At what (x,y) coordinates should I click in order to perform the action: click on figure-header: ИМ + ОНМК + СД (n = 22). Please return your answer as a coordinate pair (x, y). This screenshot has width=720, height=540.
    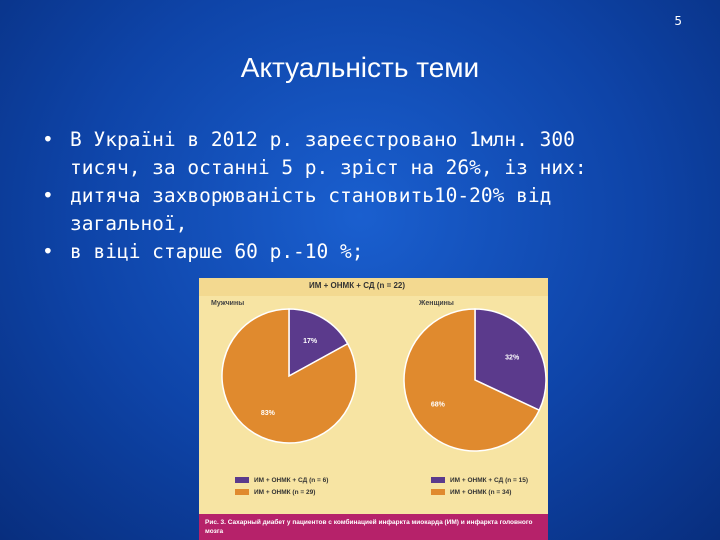
    Looking at the image, I should click on (373, 287).